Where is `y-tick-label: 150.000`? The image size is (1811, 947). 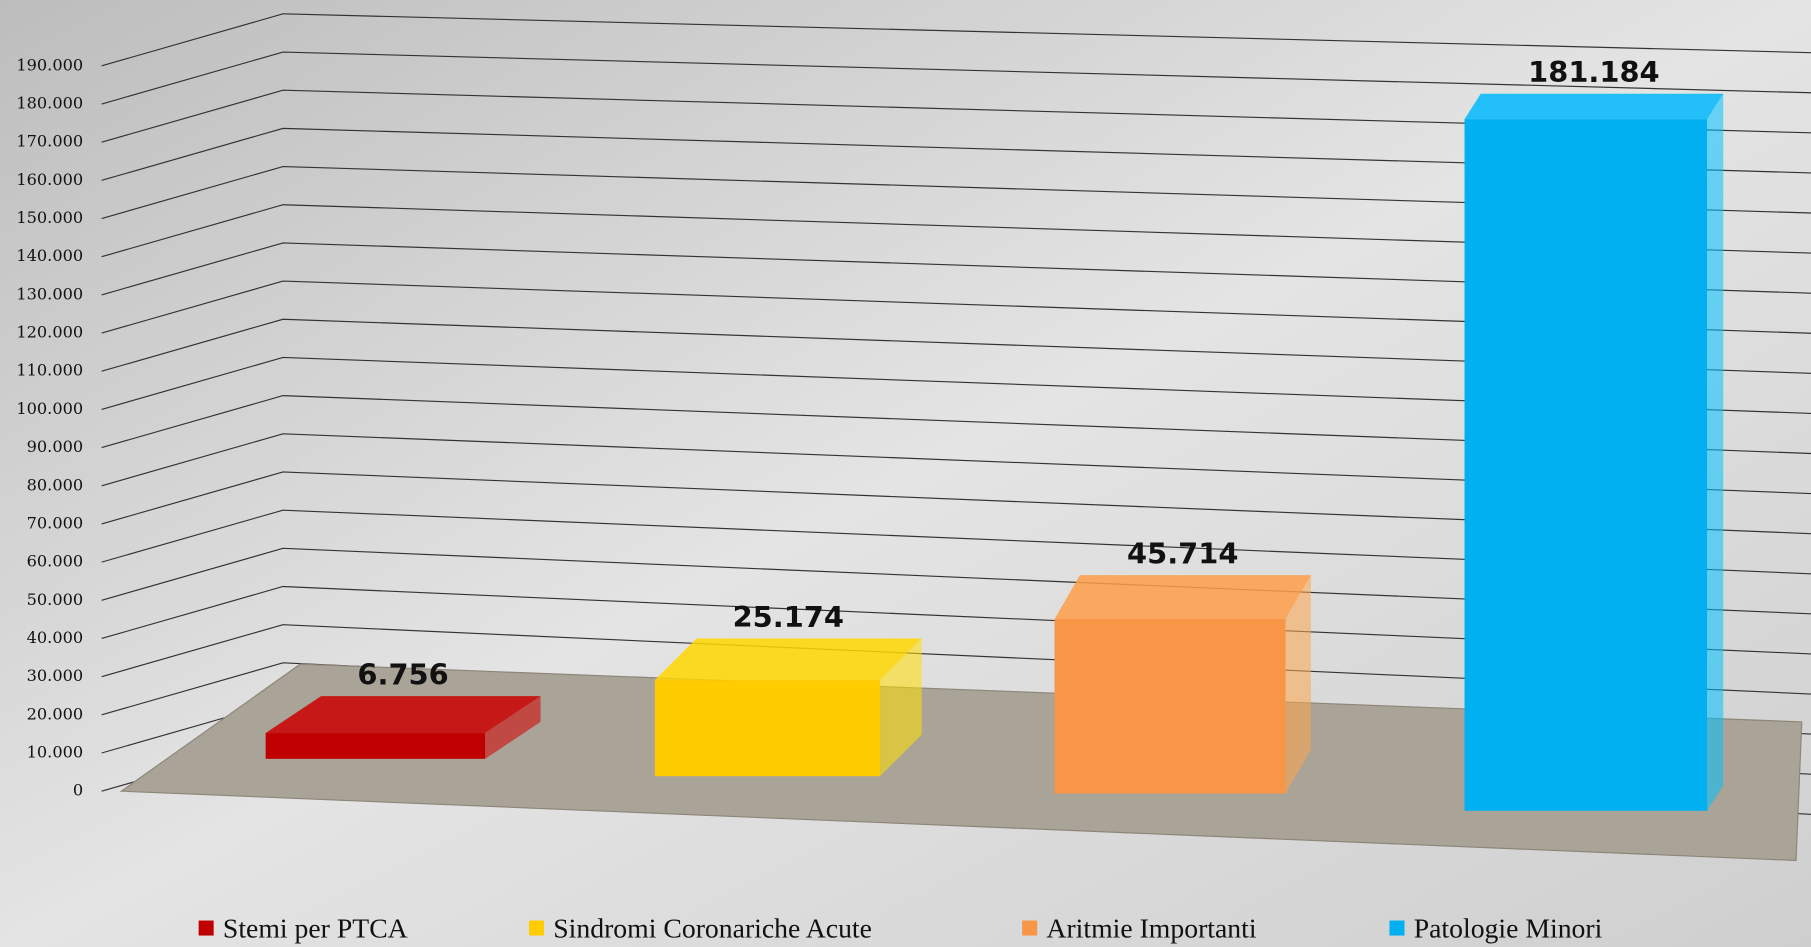
y-tick-label: 150.000 is located at coordinates (49, 217).